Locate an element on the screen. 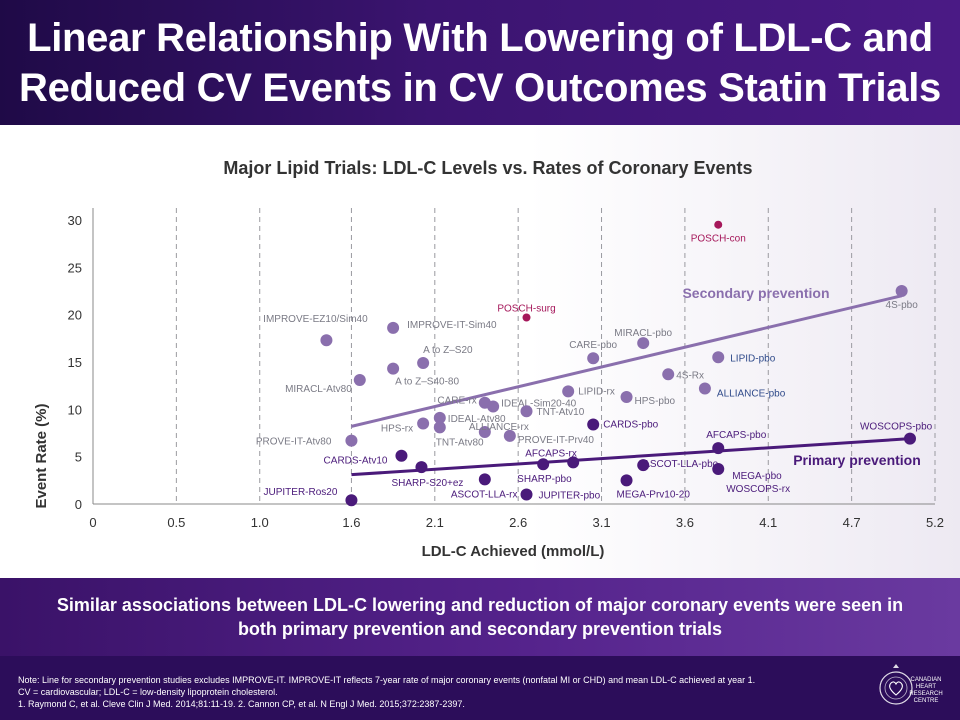 The height and width of the screenshot is (720, 960). data-label: 4S-Rx is located at coordinates (690, 375).